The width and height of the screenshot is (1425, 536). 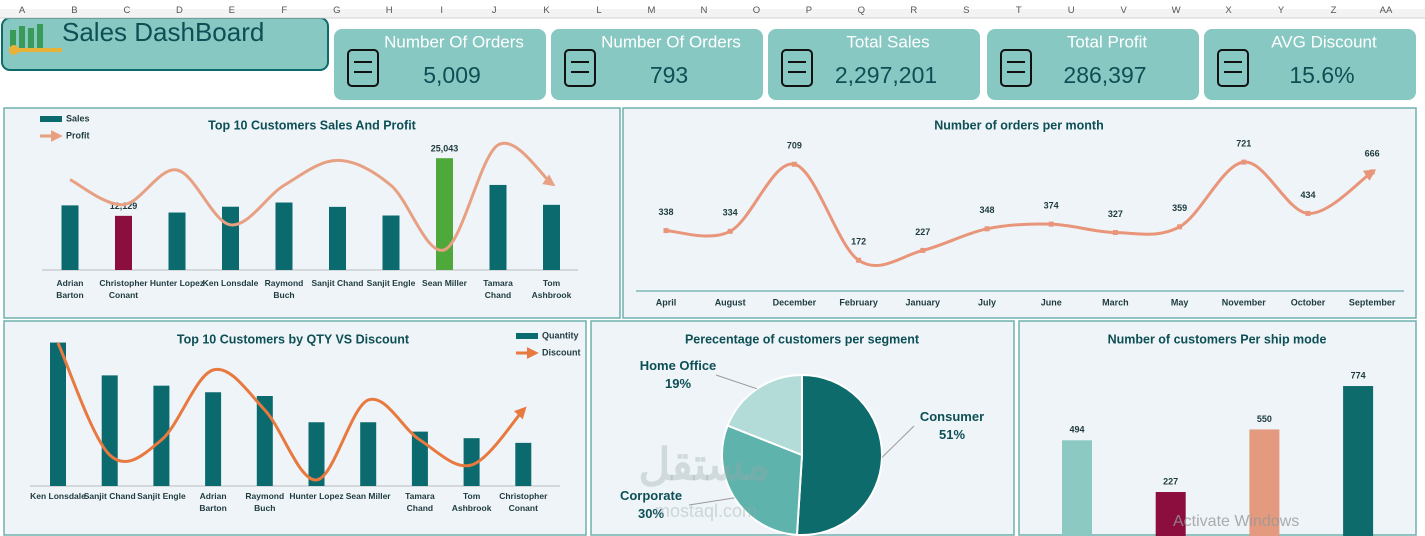 What do you see at coordinates (561, 352) in the screenshot?
I see `legend-label: Discount` at bounding box center [561, 352].